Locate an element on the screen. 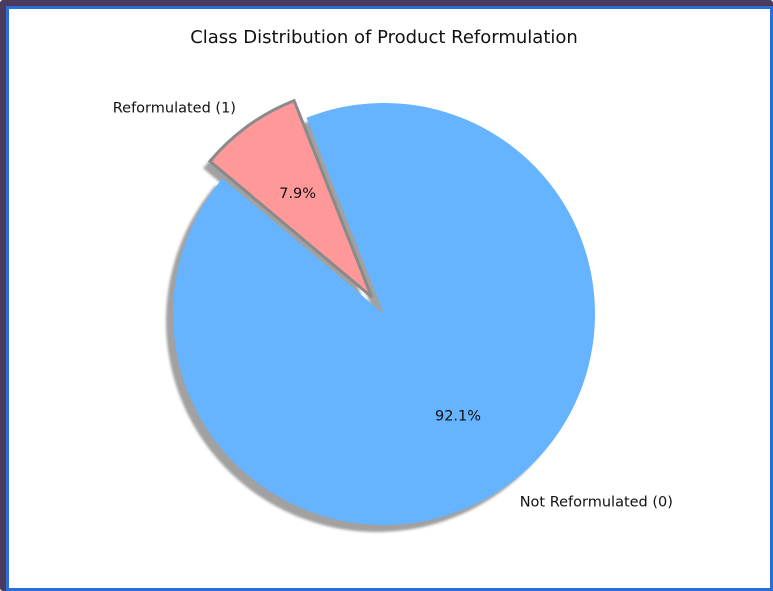 The image size is (773, 591). pct-label-reformulated-1: 7.9% is located at coordinates (297, 194).